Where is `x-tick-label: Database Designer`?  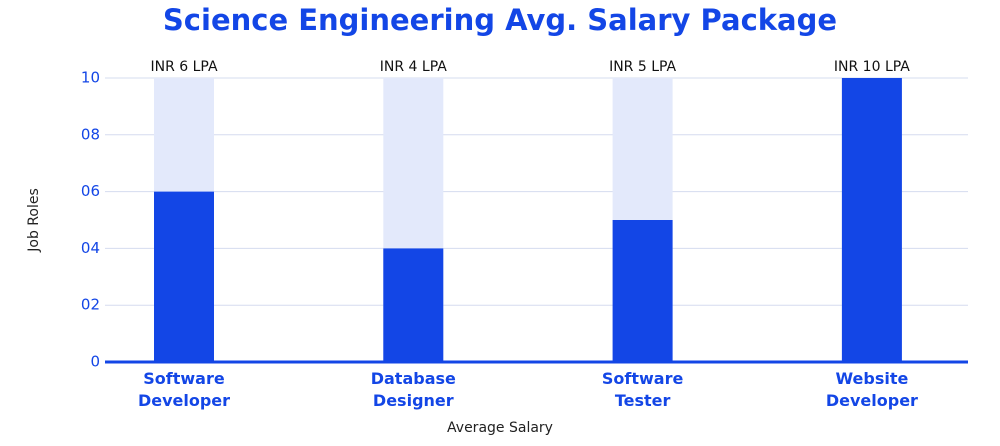
x-tick-label: Database Designer is located at coordinates (413, 389).